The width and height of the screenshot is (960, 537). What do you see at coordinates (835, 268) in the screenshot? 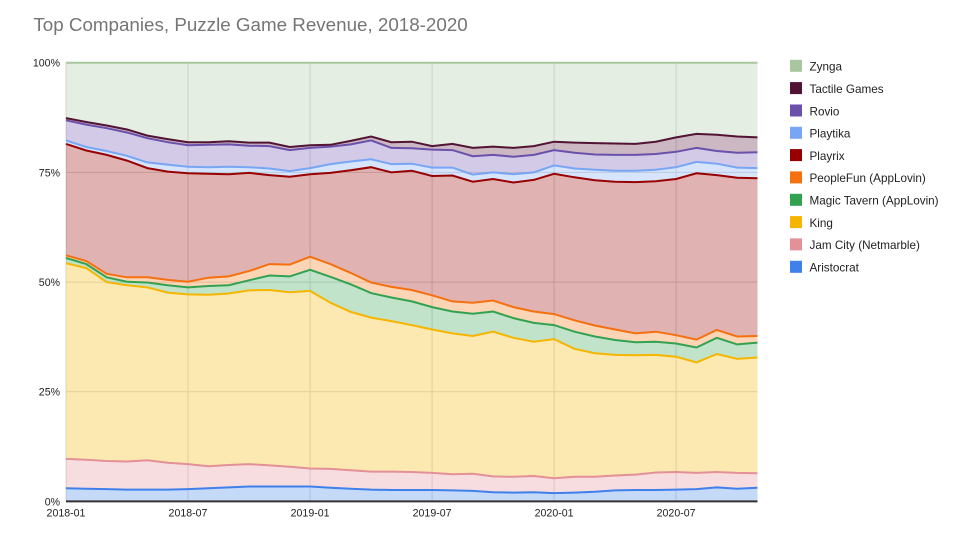
I see `svg-text: Aristocrat` at bounding box center [835, 268].